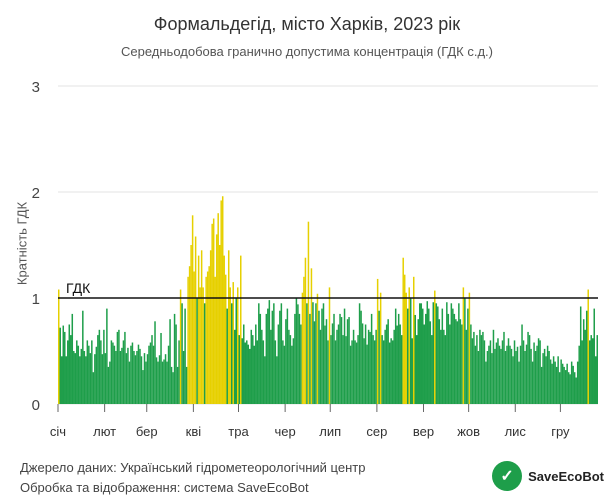  I want to click on x-tick-label: жов, so click(468, 431).